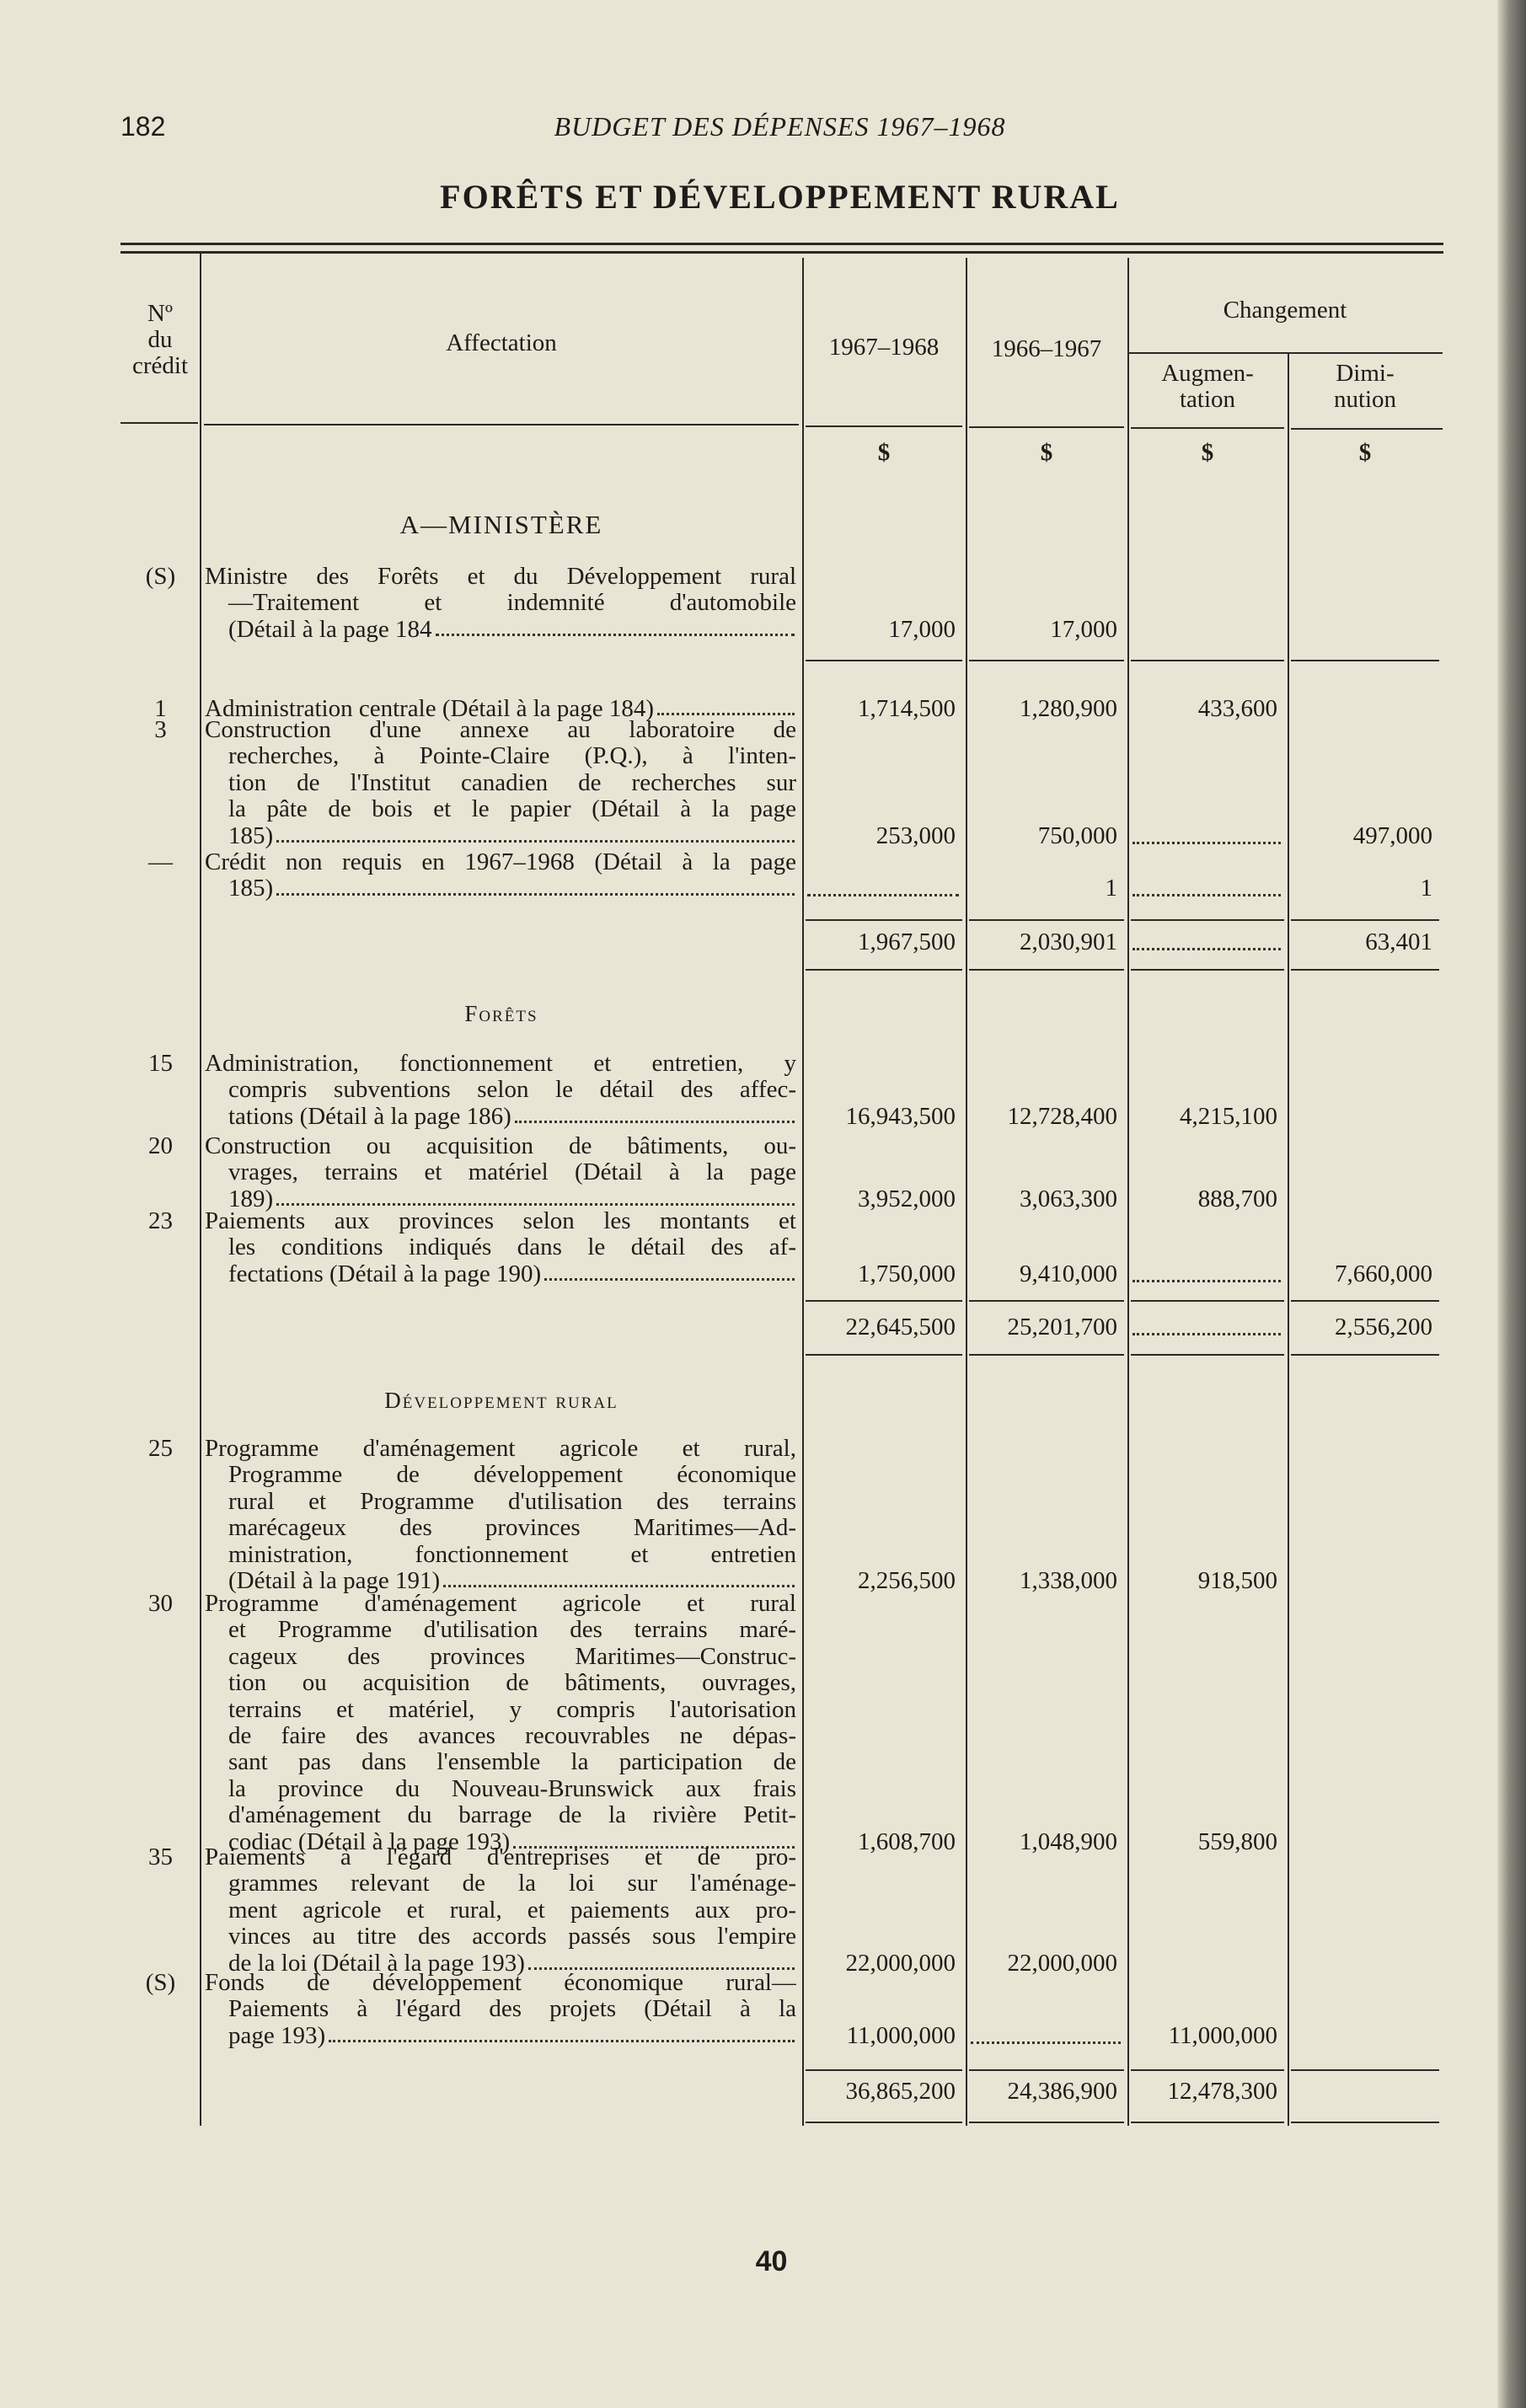  I want to click on header-augmentation: Augmen- tation, so click(1207, 387).